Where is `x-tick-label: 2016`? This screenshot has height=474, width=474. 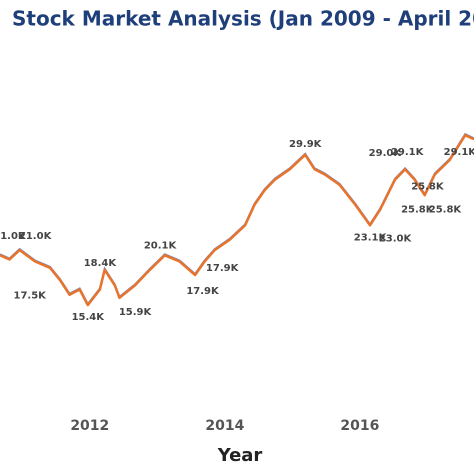 x-tick-label: 2016 is located at coordinates (359, 426).